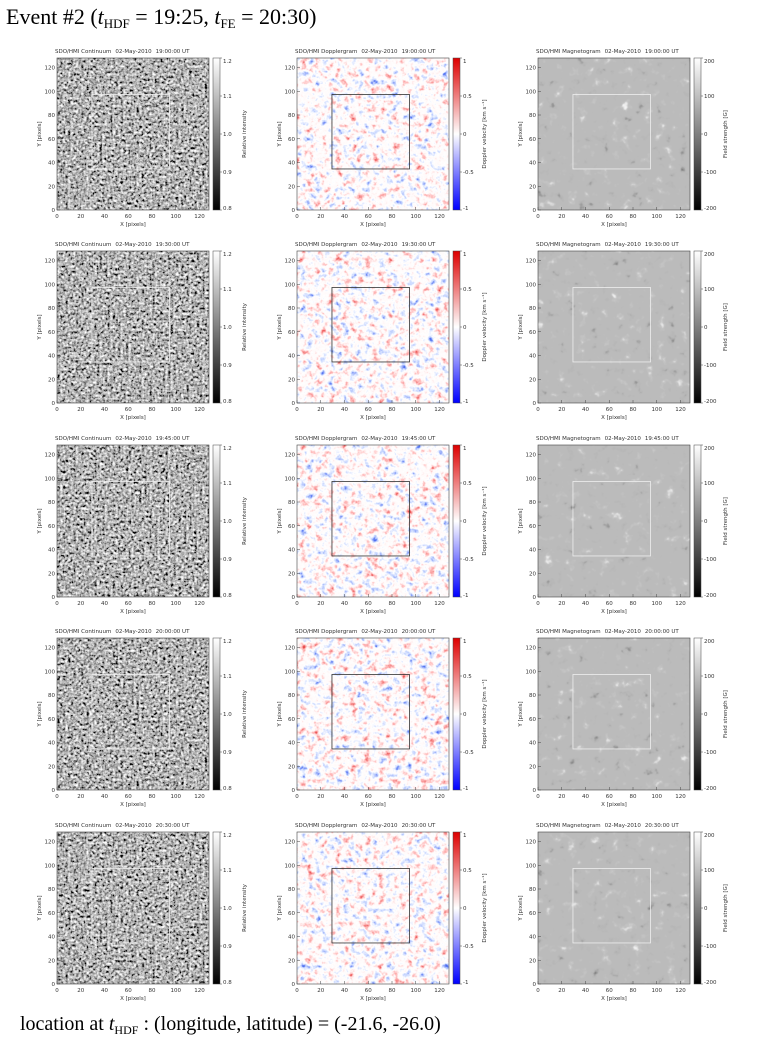 This screenshot has height=1051, width=764. Describe the element at coordinates (126, 1030) in the screenshot. I see `footer-sub: HDF` at that location.